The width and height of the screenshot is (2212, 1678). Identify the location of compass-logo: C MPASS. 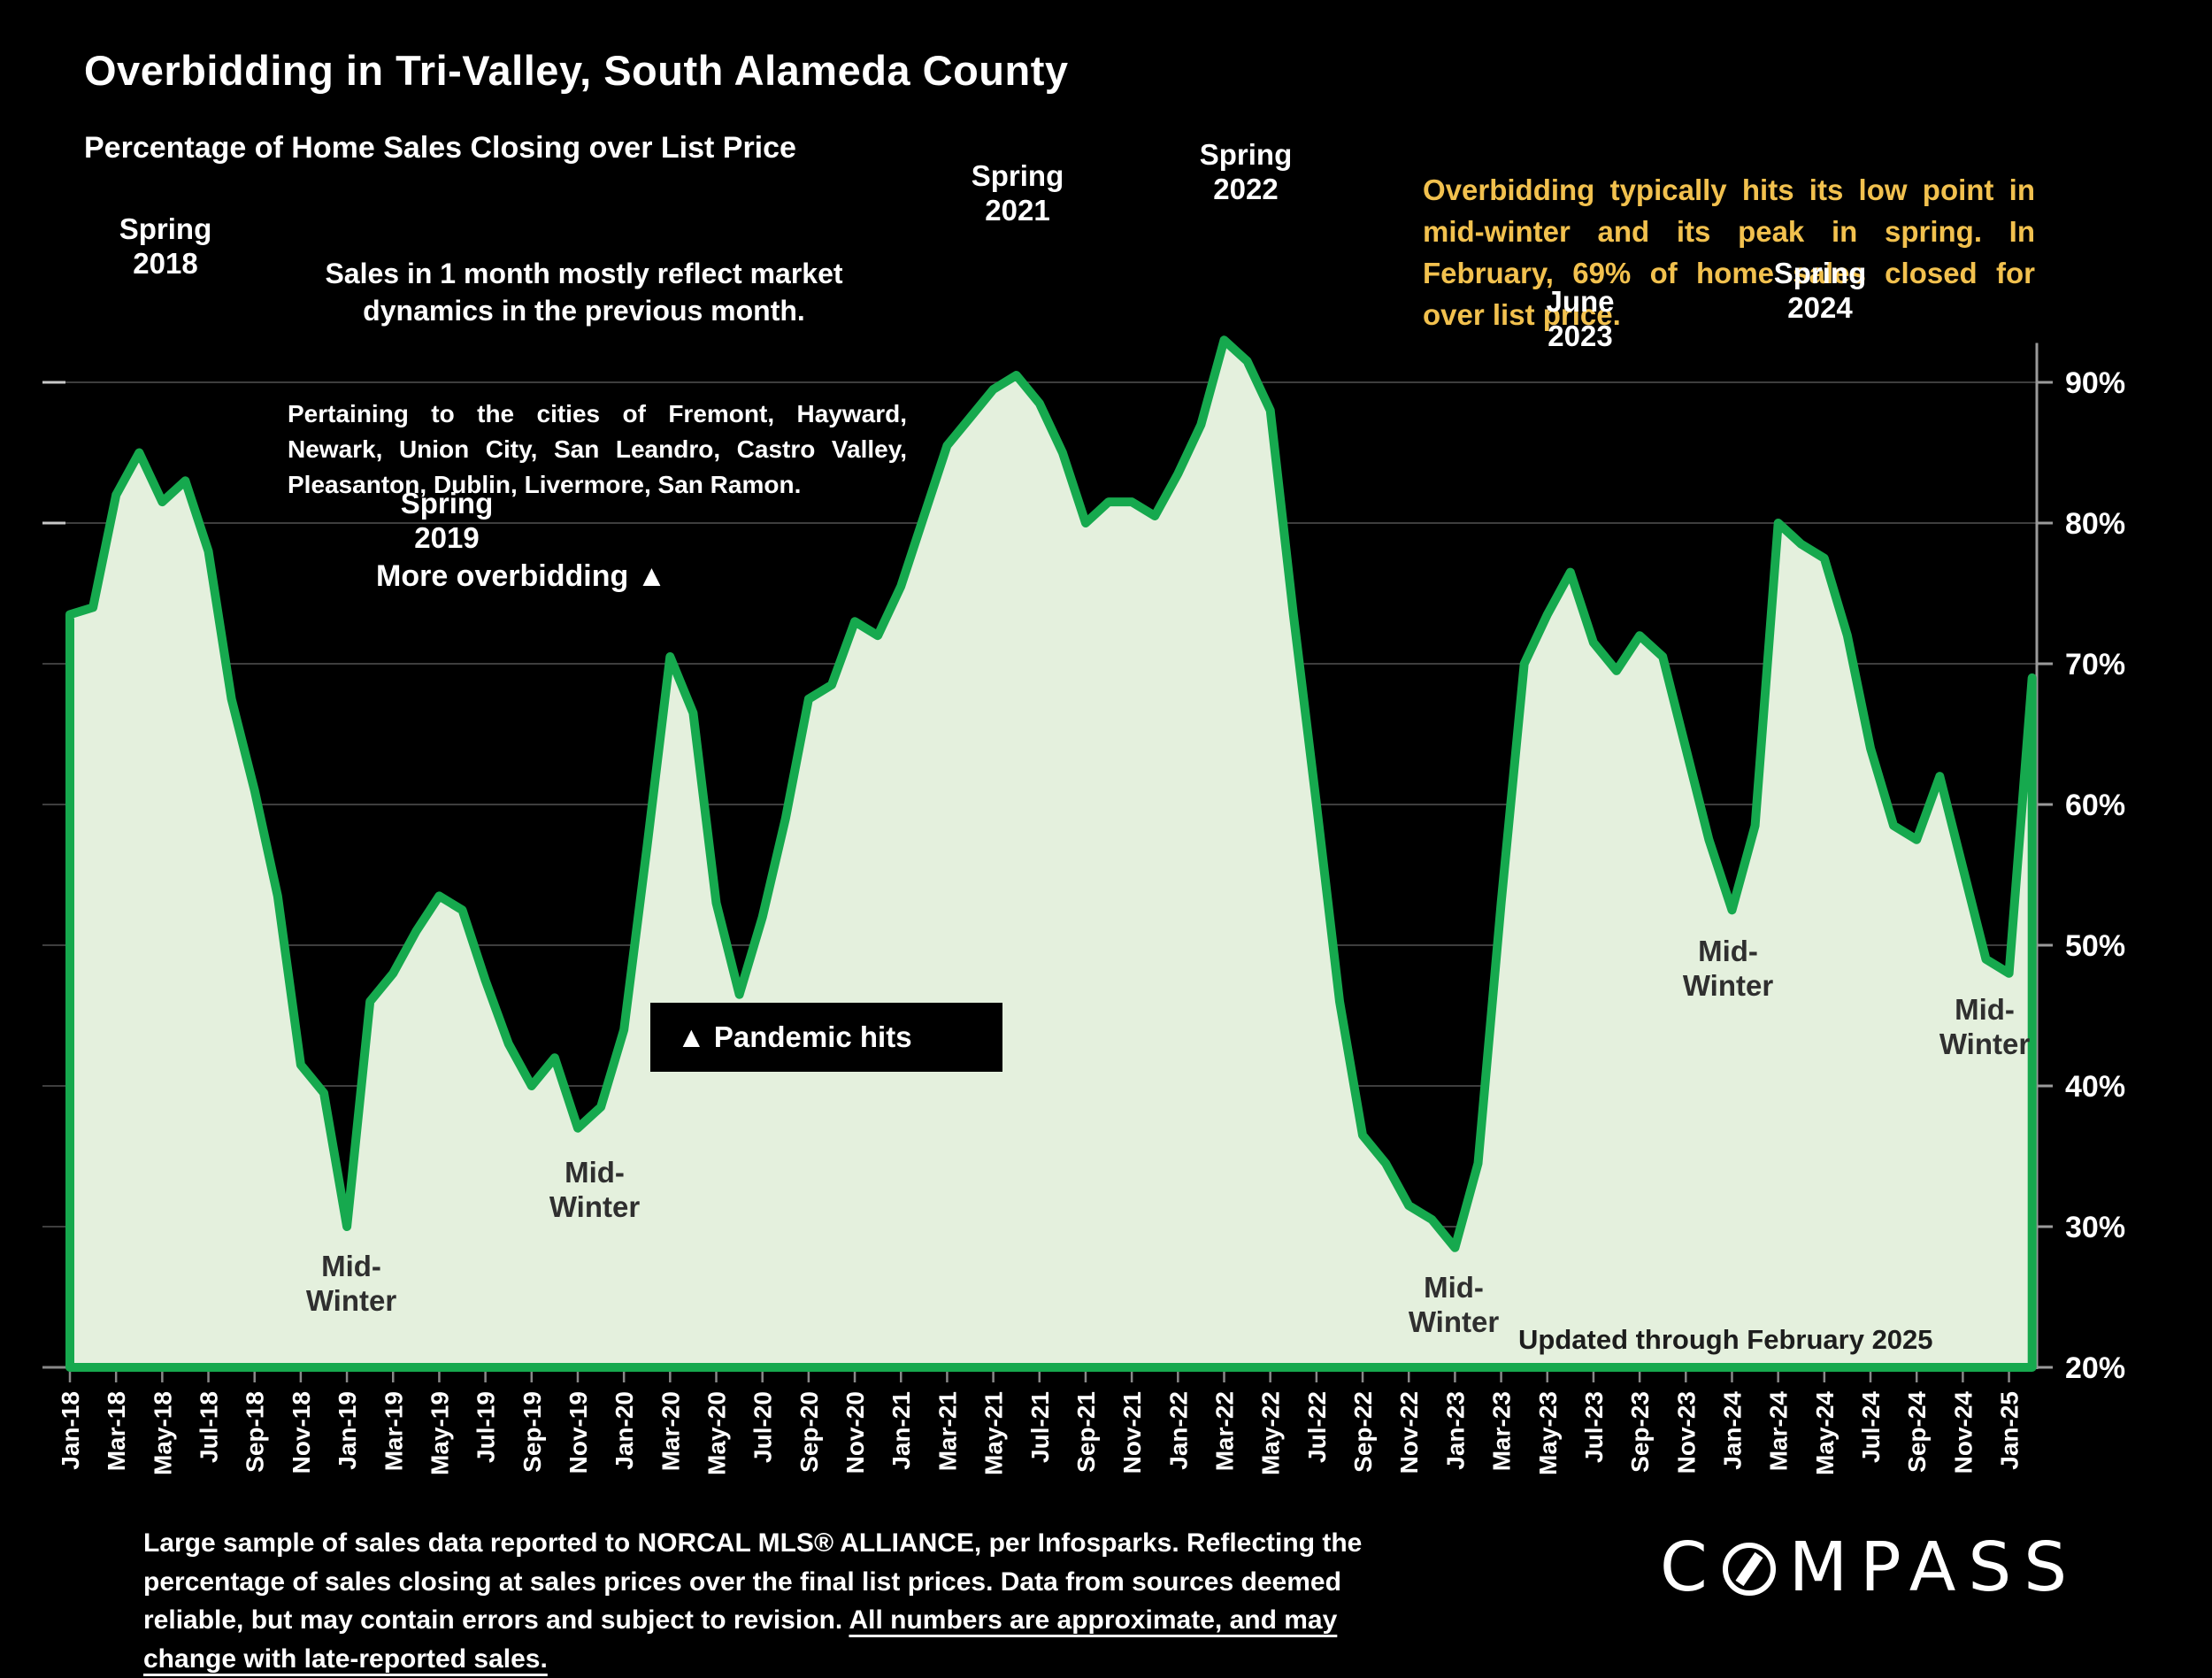
(1870, 1568).